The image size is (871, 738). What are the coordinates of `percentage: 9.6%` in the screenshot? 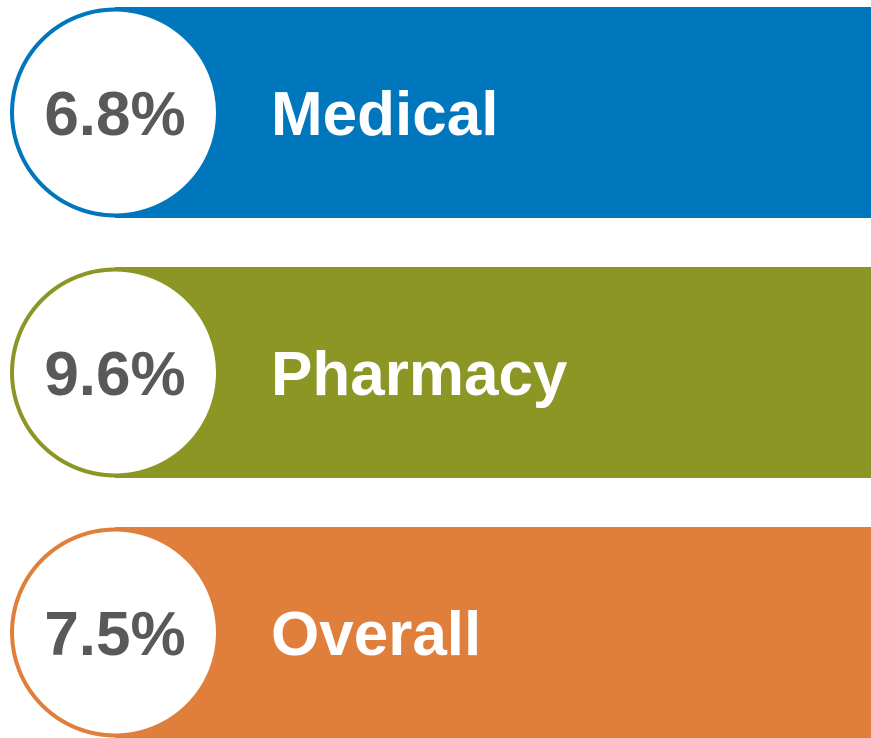 It's located at (114, 374).